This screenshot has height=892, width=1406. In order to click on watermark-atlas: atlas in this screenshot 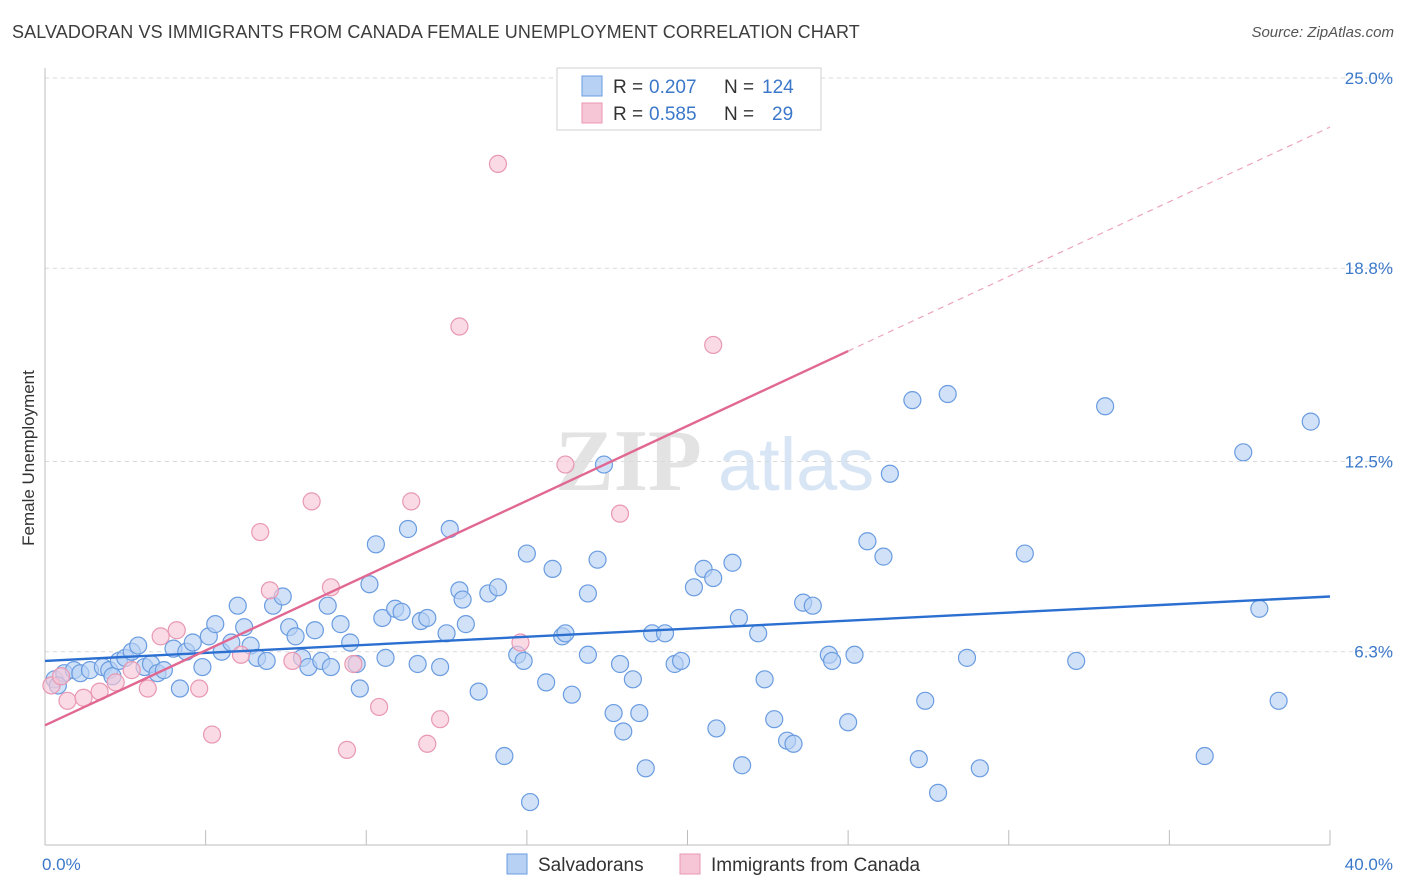, I will do `click(796, 464)`.